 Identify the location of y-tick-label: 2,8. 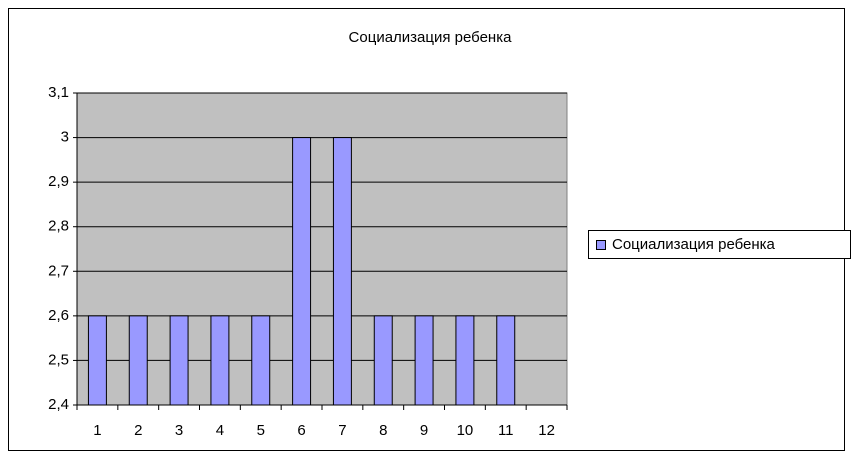
(58, 226).